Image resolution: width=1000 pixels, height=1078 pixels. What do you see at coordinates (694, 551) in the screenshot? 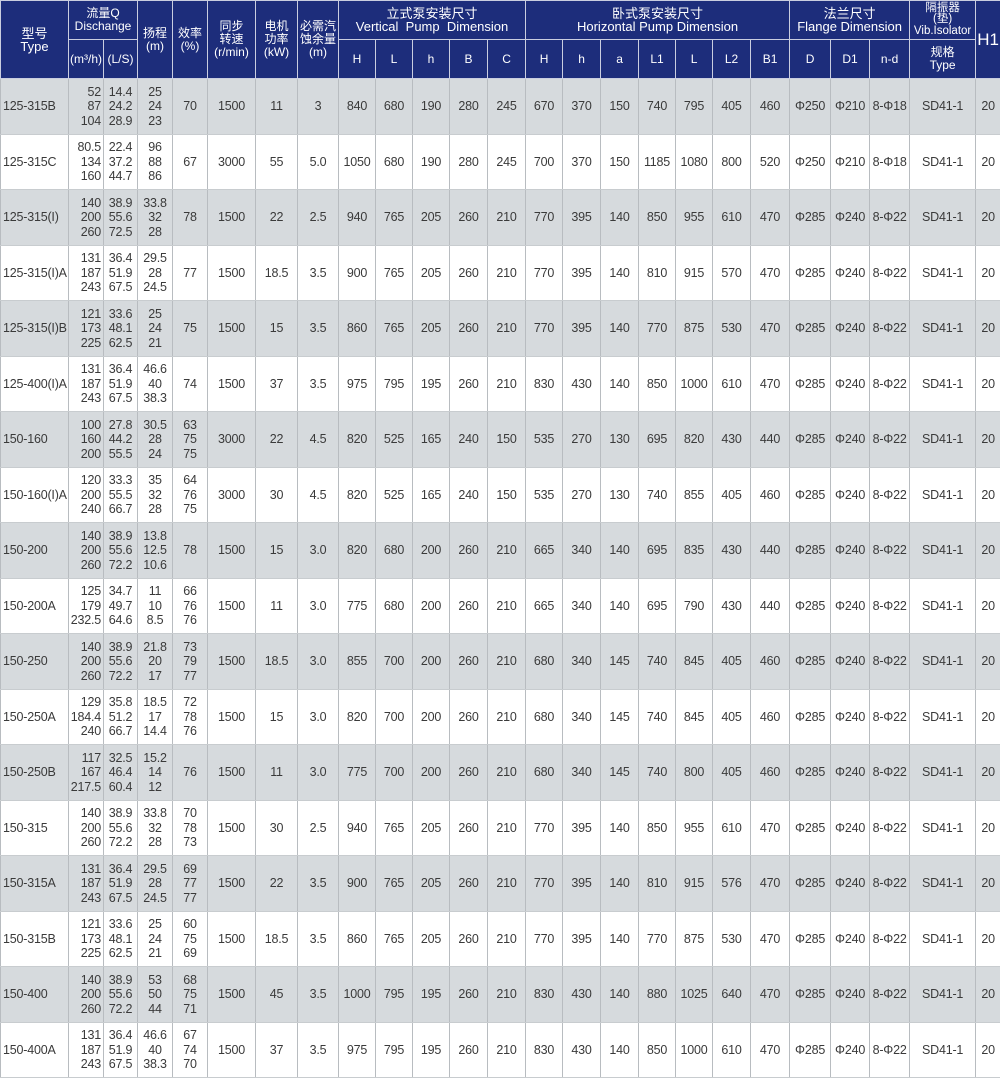
I see `cell-horizontal-dim: 835` at bounding box center [694, 551].